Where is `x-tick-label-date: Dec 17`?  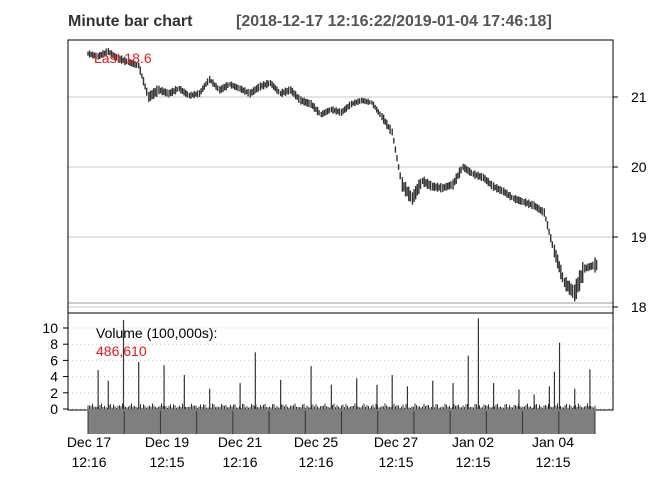
x-tick-label-date: Dec 17 is located at coordinates (89, 442).